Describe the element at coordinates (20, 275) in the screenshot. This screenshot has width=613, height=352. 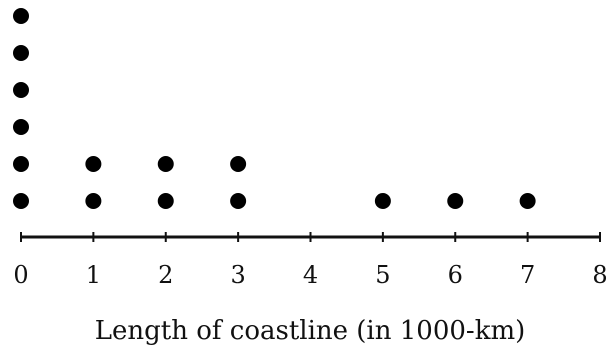
I see `x-tick-label: 0` at that location.